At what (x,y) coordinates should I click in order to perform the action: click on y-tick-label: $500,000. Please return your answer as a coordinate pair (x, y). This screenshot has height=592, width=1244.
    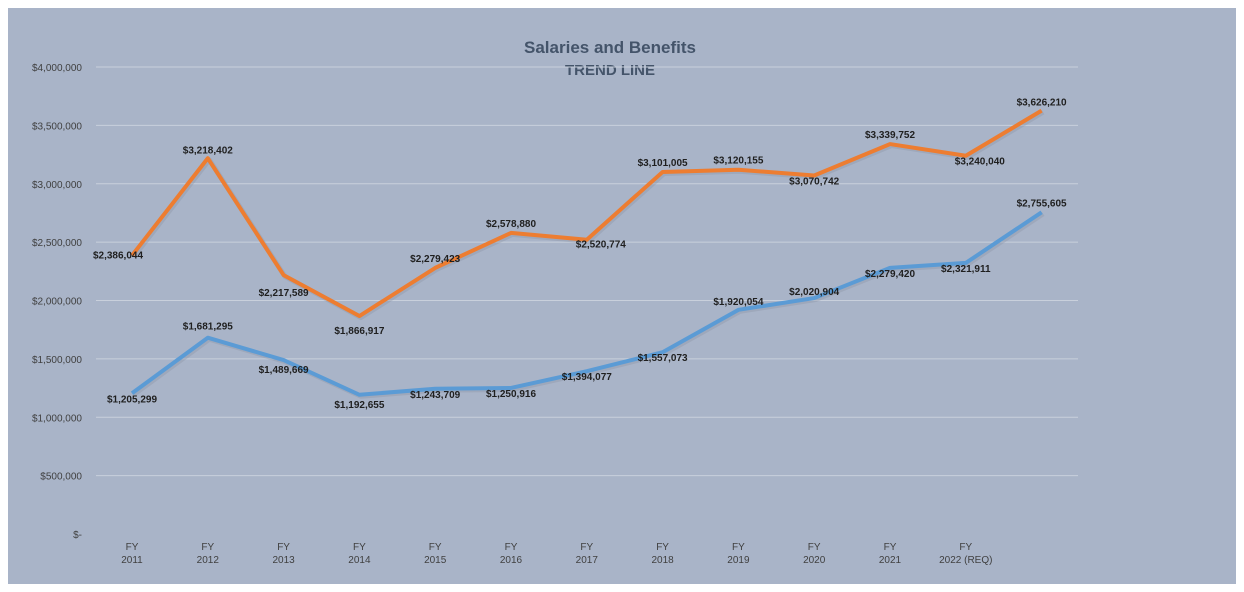
    Looking at the image, I should click on (61, 477).